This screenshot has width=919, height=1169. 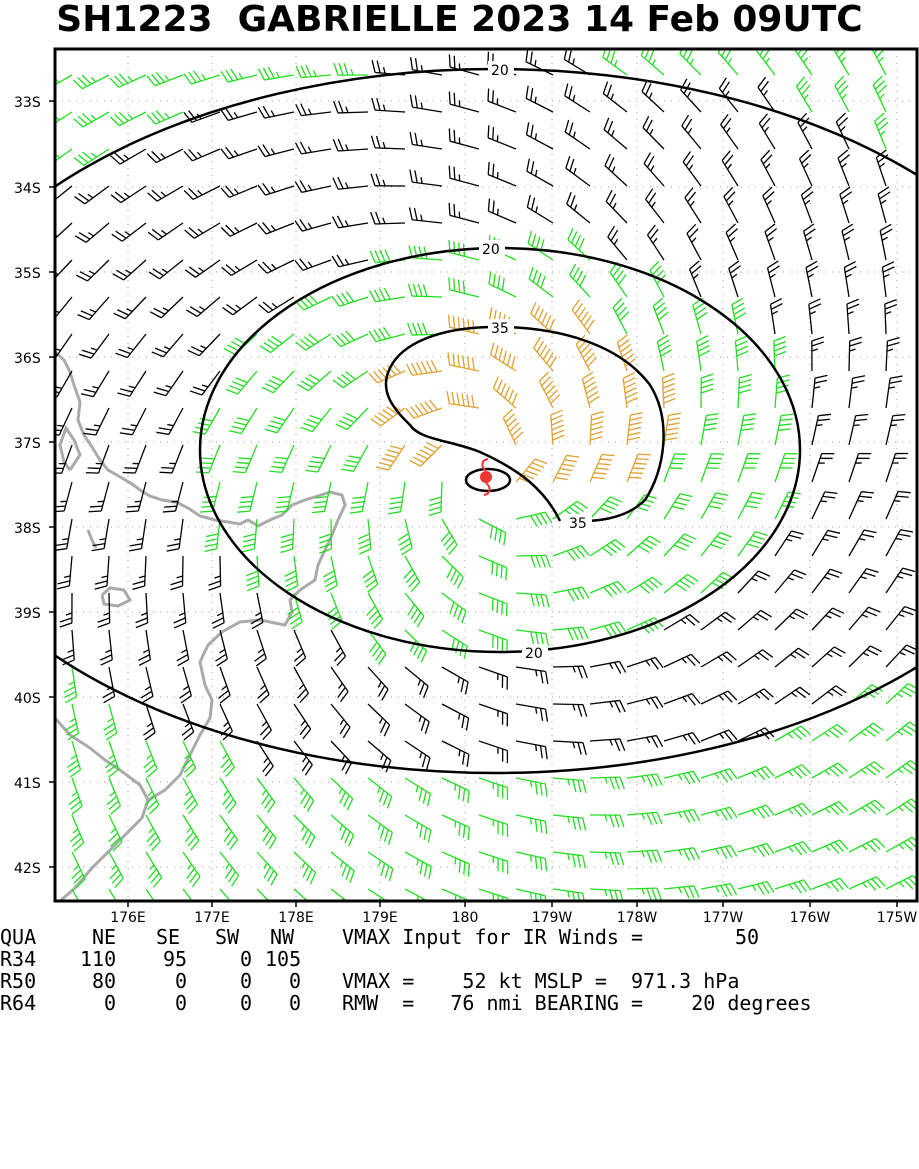 I want to click on contour-label: 35, so click(x=578, y=524).